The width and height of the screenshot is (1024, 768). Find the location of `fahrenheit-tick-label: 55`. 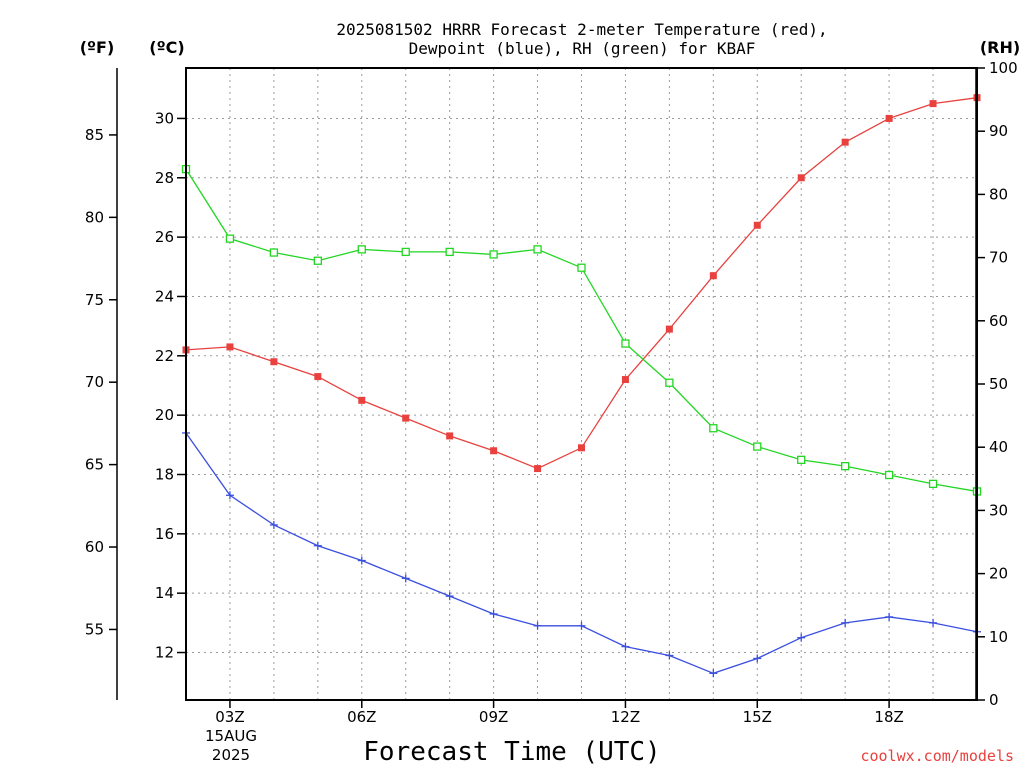

fahrenheit-tick-label: 55 is located at coordinates (94, 629).